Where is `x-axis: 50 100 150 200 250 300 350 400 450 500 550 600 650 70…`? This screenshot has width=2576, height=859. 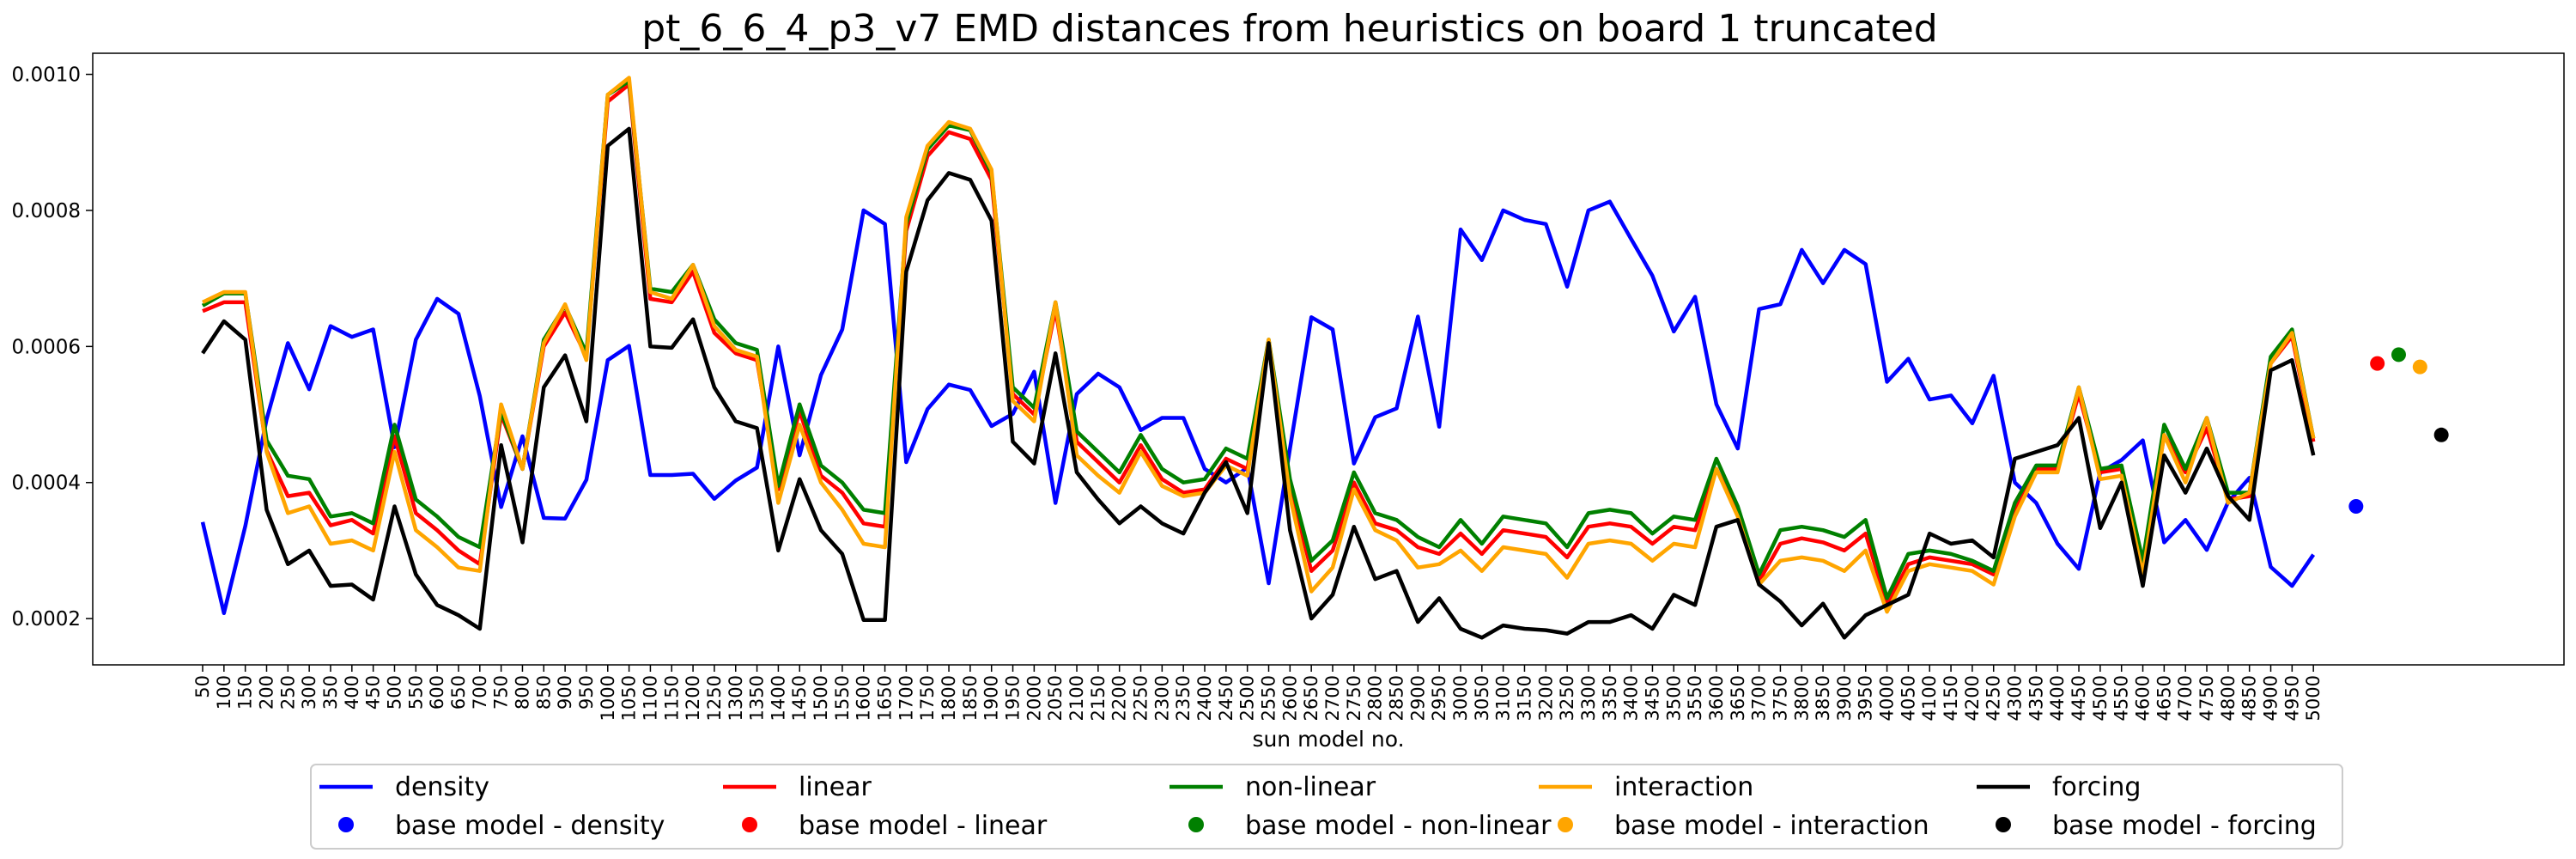 x-axis: 50 100 150 200 250 300 350 400 450 500 550 600 650 70… is located at coordinates (1258, 693).